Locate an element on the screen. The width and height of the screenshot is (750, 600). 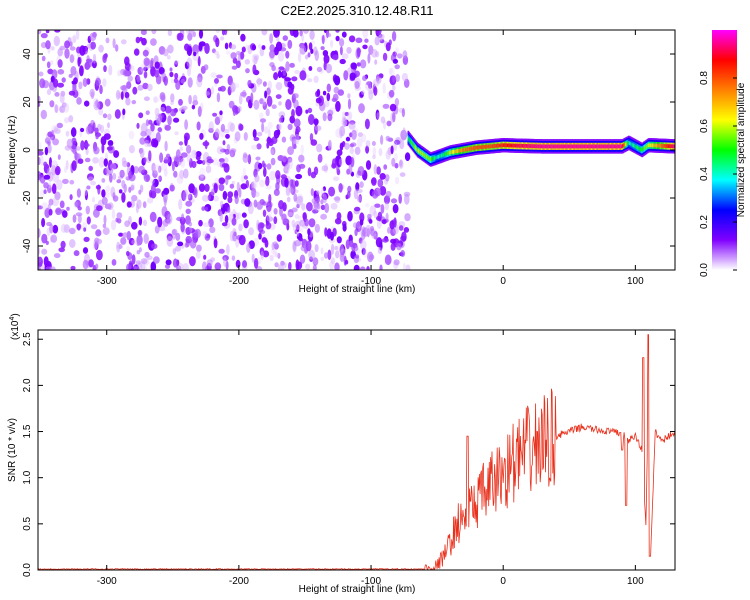
snr-scale-exp: 4 is located at coordinates (12, 319).